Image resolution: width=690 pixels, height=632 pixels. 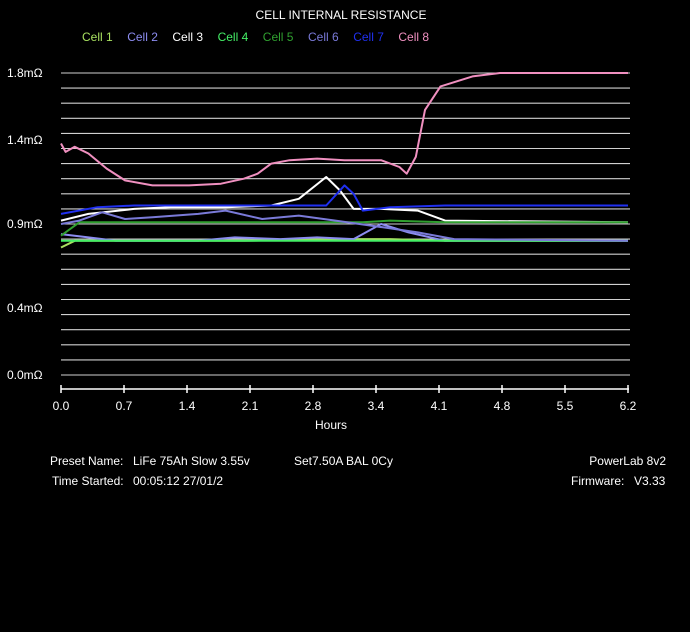 I want to click on firmware-label: Firmware:, so click(x=598, y=481).